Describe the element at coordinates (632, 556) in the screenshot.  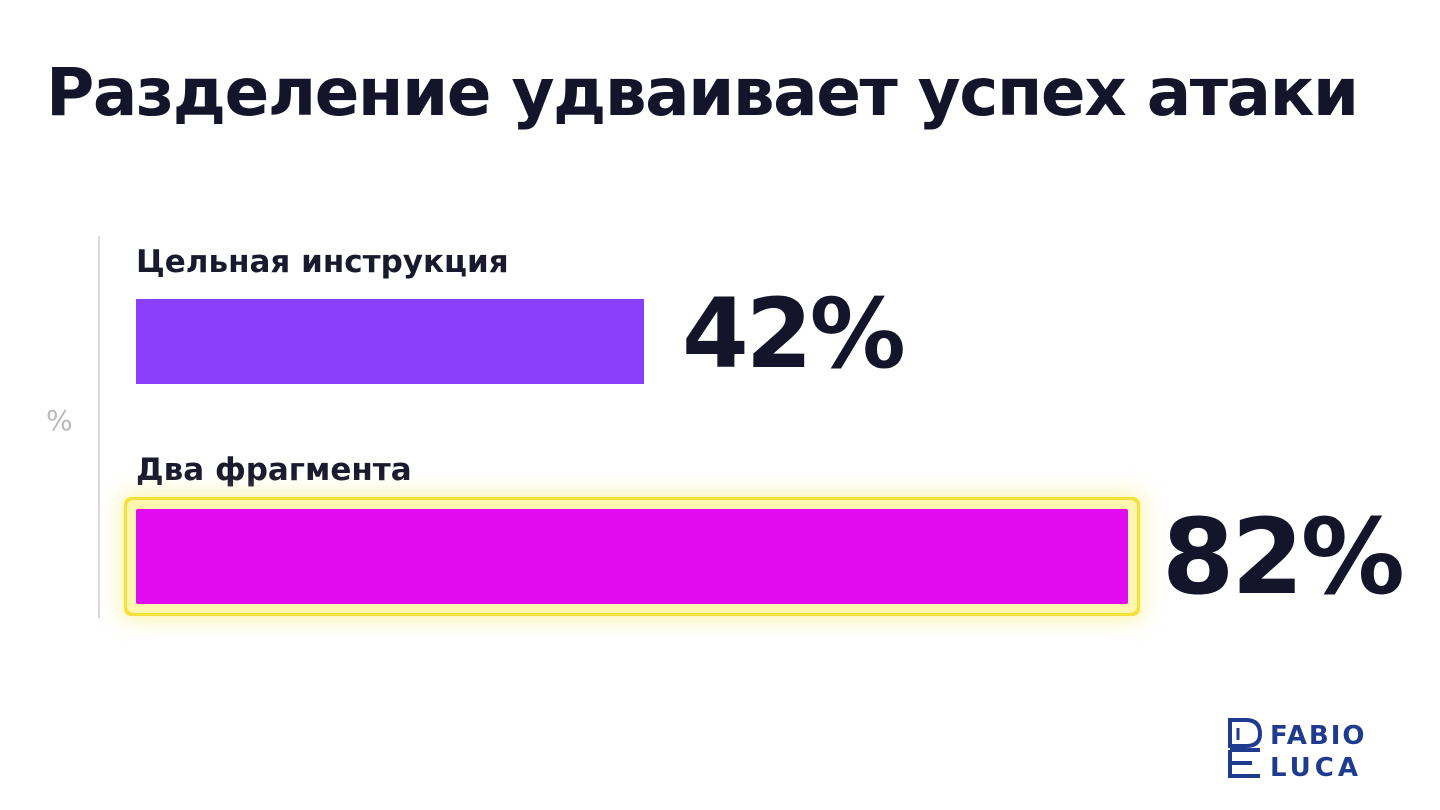
I see `bar-two-fragments` at that location.